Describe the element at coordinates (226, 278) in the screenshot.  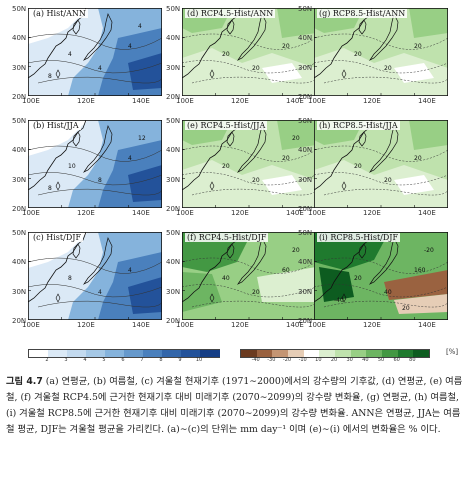
I see `contour-label: 40` at that location.